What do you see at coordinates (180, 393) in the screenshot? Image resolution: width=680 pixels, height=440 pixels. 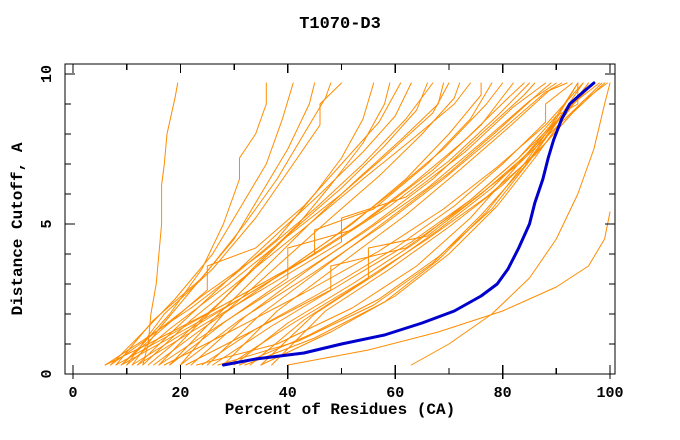 I see `x-tick-label: 20` at bounding box center [180, 393].